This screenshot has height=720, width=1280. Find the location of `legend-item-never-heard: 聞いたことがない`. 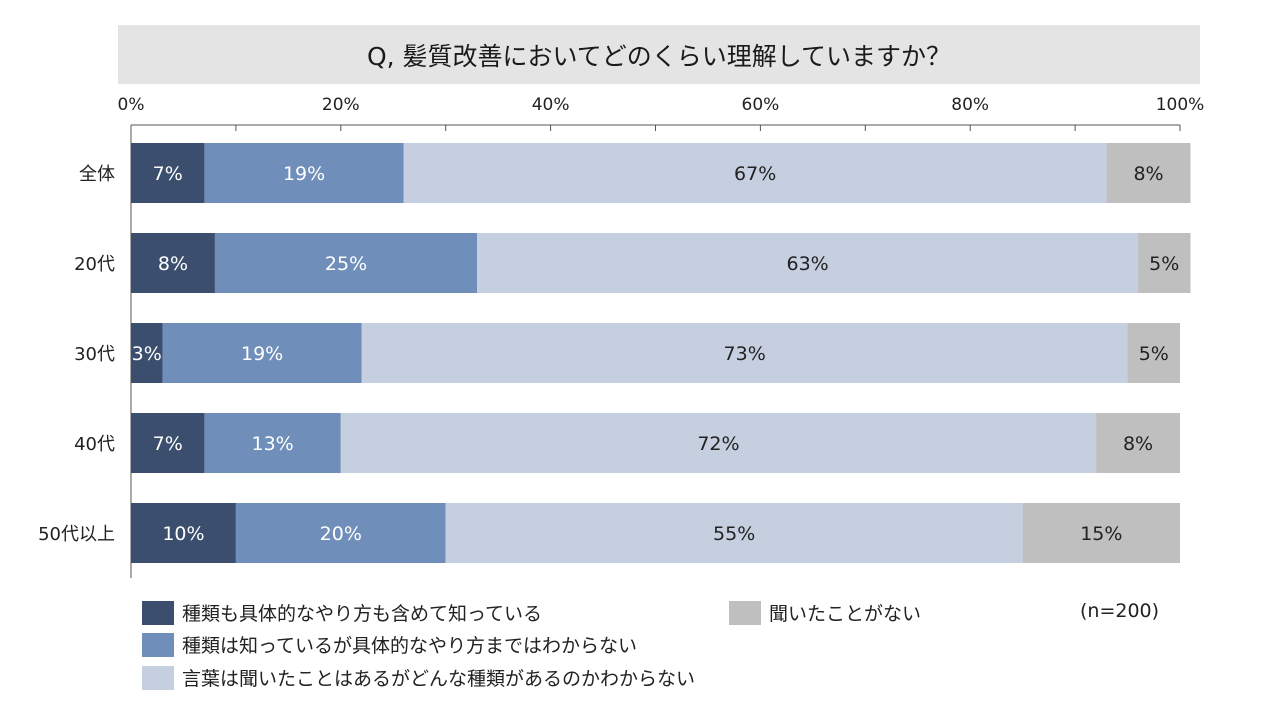

legend-item-never-heard: 聞いたことがない is located at coordinates (825, 612).